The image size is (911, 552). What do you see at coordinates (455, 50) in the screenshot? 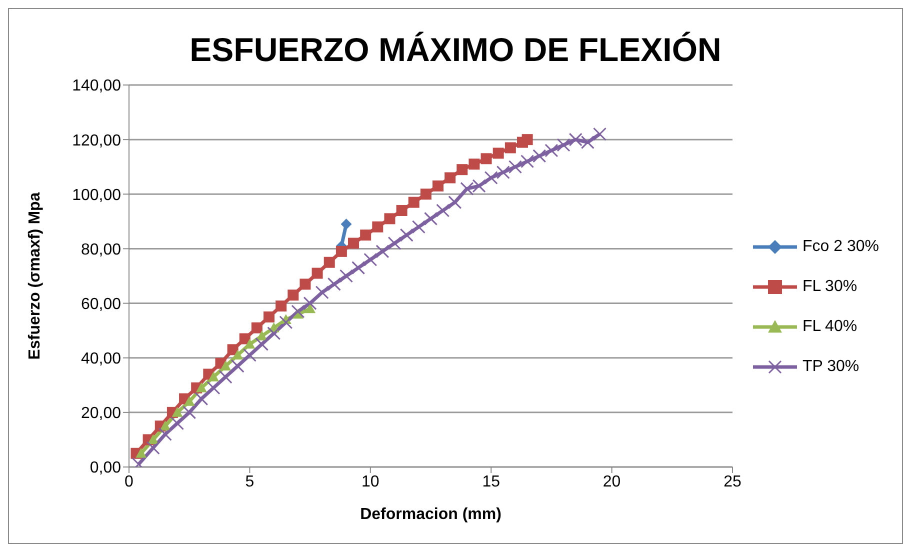
I see `chart-title: ESFUERZO MÁXIMO DE FLEXIÓN` at bounding box center [455, 50].